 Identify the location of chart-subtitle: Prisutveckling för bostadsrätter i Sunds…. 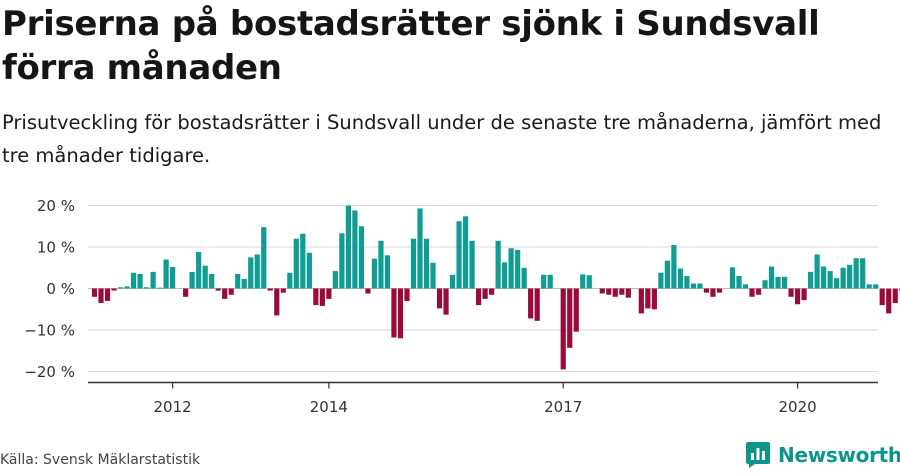
(442, 139).